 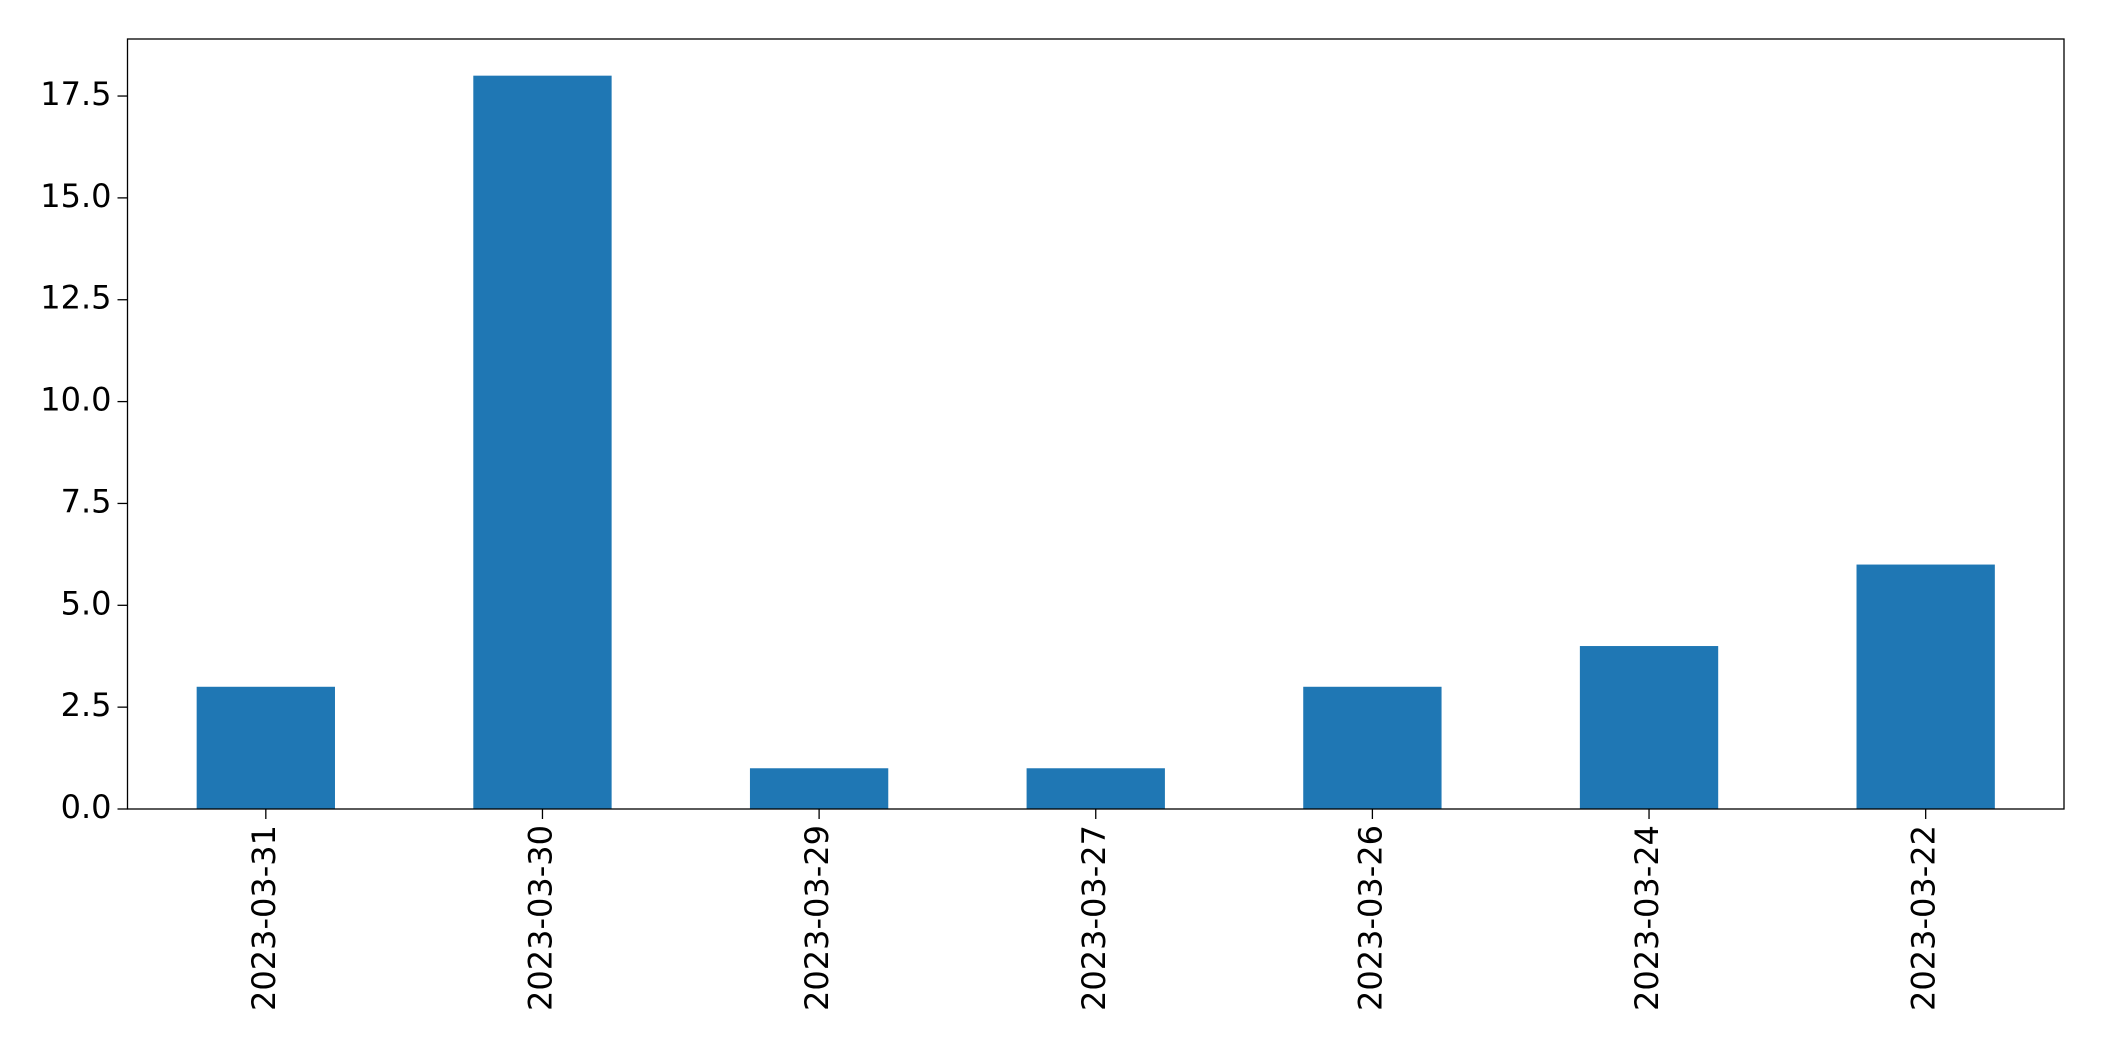 What do you see at coordinates (817, 918) in the screenshot?
I see `x-tick-label: 2023-03-29` at bounding box center [817, 918].